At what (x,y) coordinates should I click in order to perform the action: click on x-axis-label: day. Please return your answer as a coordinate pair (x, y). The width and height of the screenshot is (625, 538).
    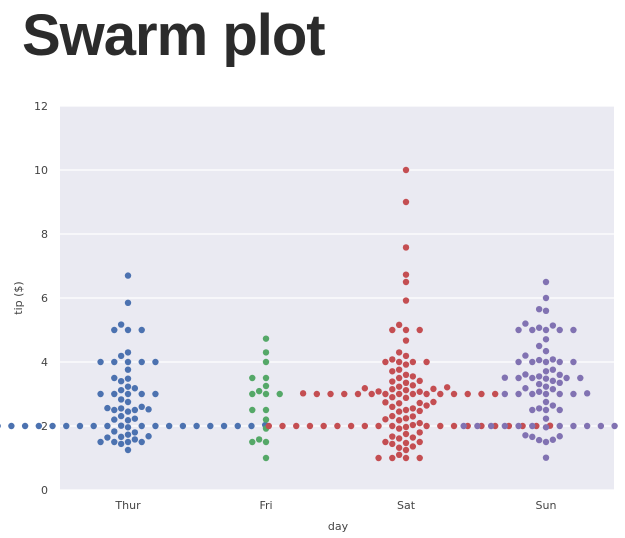
    Looking at the image, I should click on (338, 526).